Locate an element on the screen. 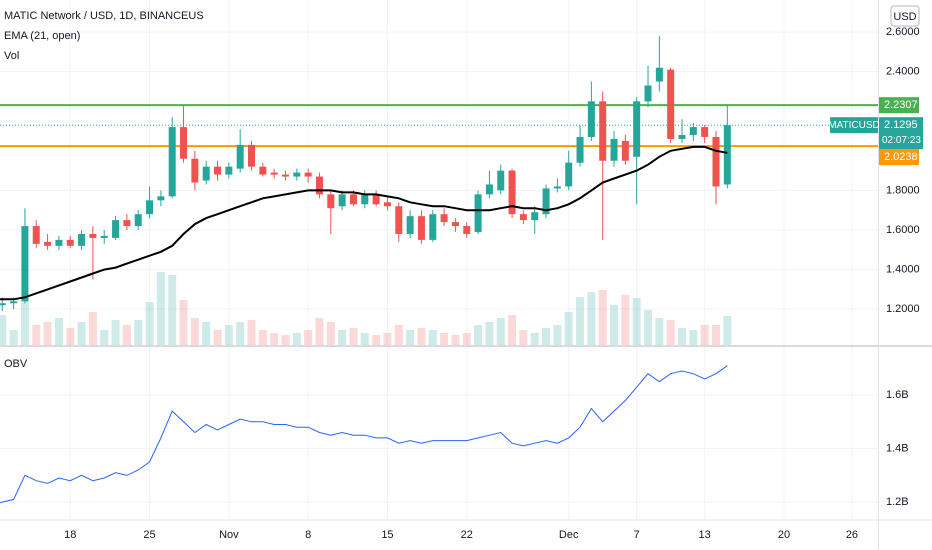  x-tick-label: 22 is located at coordinates (467, 535).